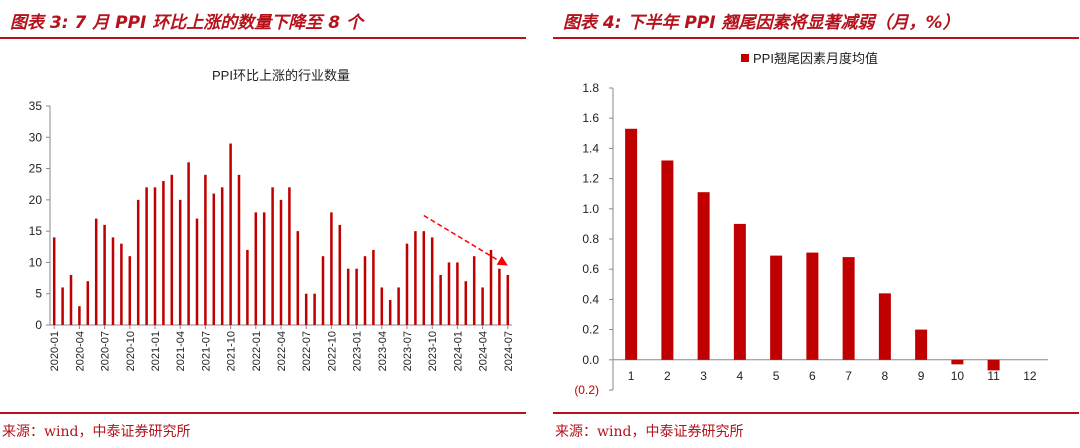 The image size is (1080, 448). What do you see at coordinates (590, 148) in the screenshot?
I see `y-tick-label: 1.4` at bounding box center [590, 148].